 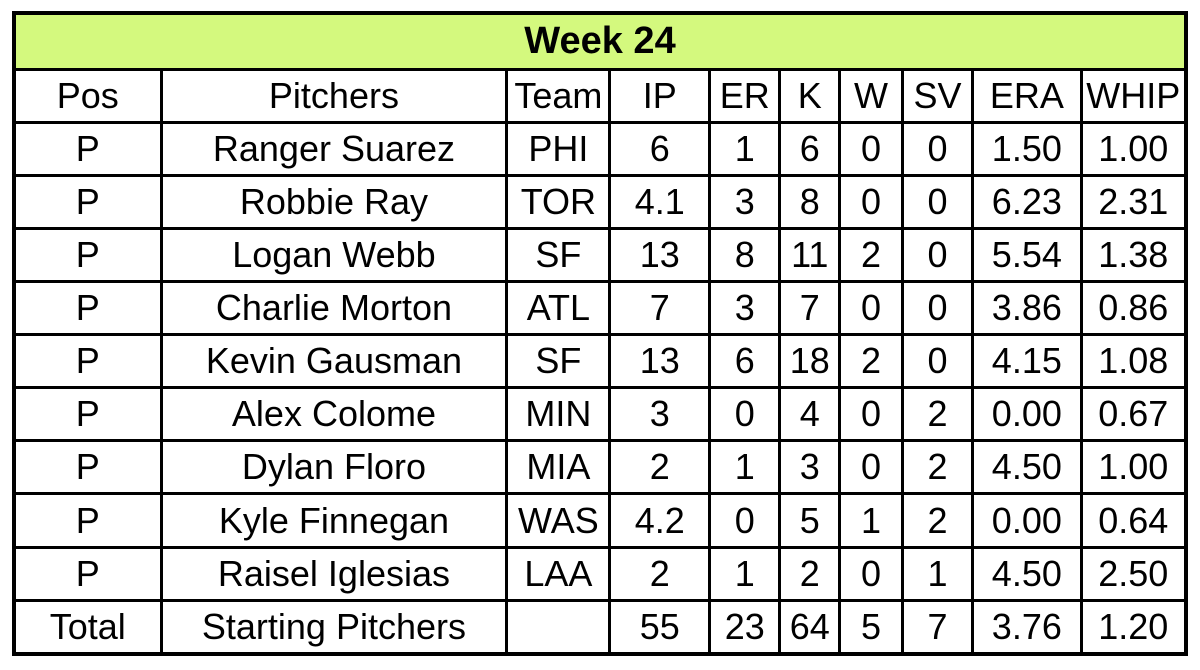 I want to click on cell-ip: 4.2, so click(x=660, y=520).